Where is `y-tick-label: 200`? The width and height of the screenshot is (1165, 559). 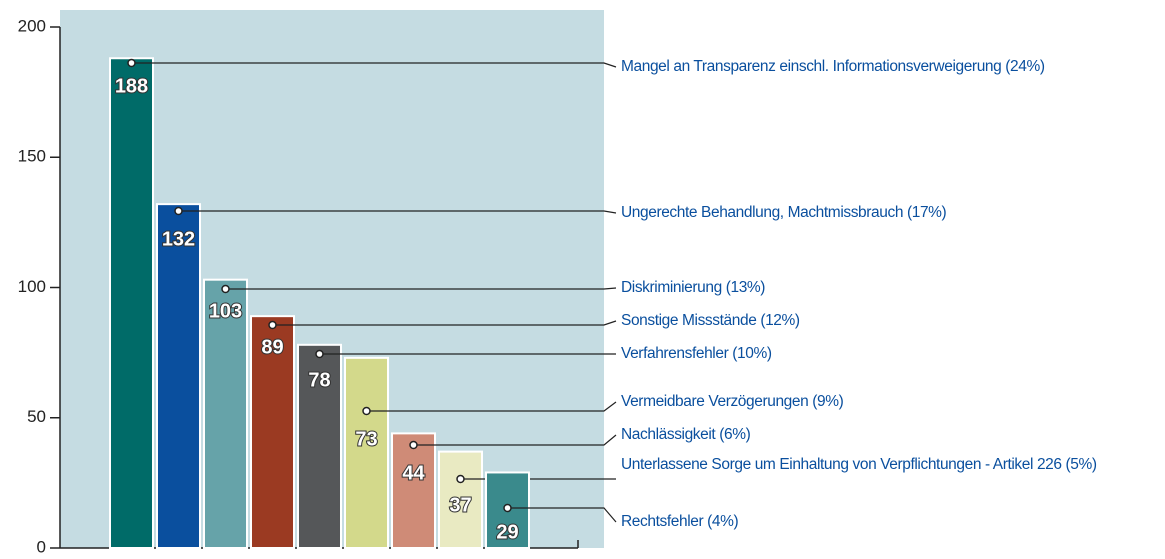 y-tick-label: 200 is located at coordinates (32, 25).